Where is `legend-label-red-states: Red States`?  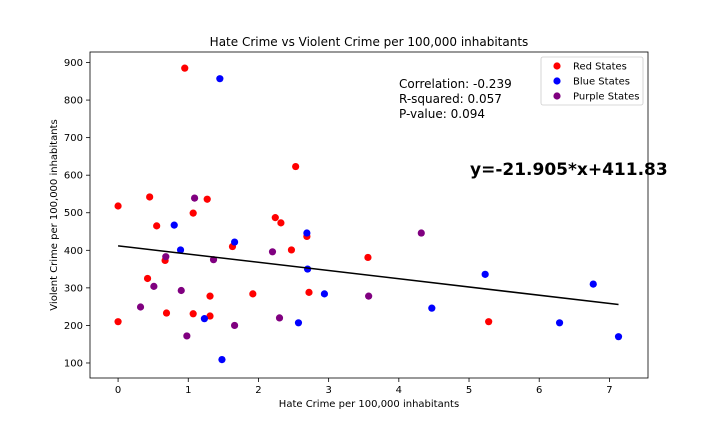 legend-label-red-states: Red States is located at coordinates (600, 67).